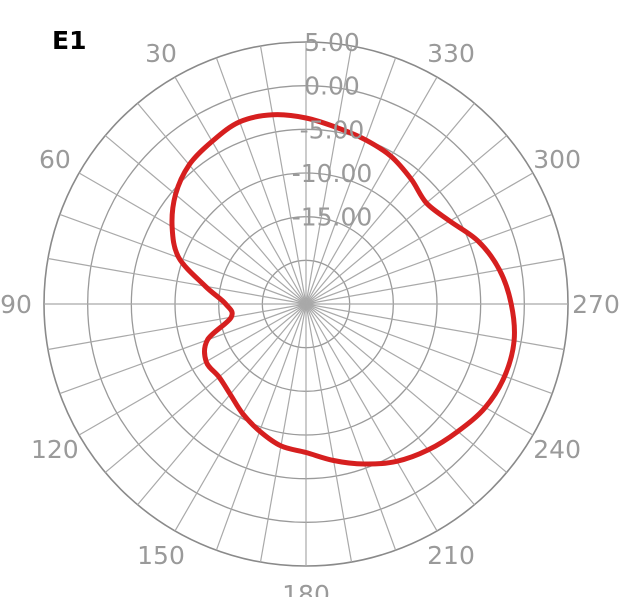 This screenshot has height=597, width=623. I want to click on angle-tick-label: 60, so click(55, 159).